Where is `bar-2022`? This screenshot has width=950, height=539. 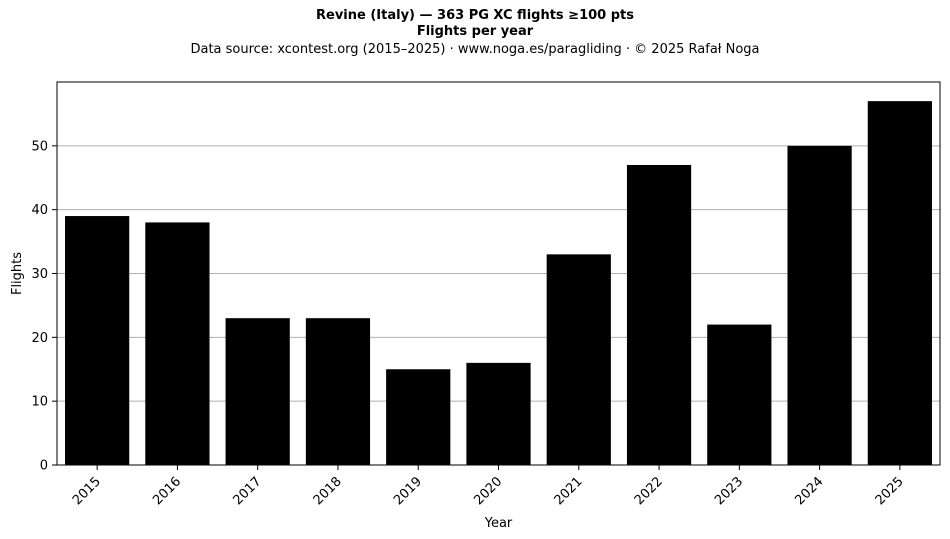 bar-2022 is located at coordinates (659, 314).